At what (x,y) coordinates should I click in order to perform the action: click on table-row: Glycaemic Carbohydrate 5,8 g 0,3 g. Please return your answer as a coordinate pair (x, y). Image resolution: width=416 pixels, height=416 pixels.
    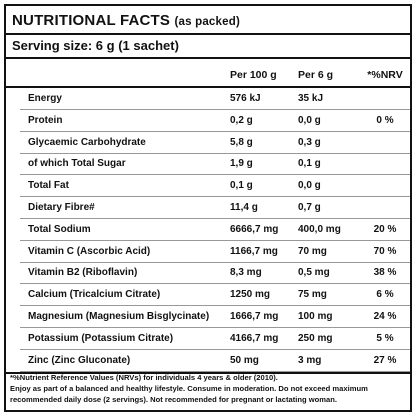
    Looking at the image, I should click on (215, 143).